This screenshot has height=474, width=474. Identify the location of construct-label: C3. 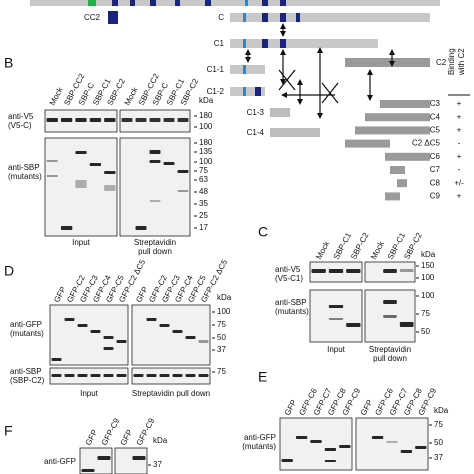
(435, 103).